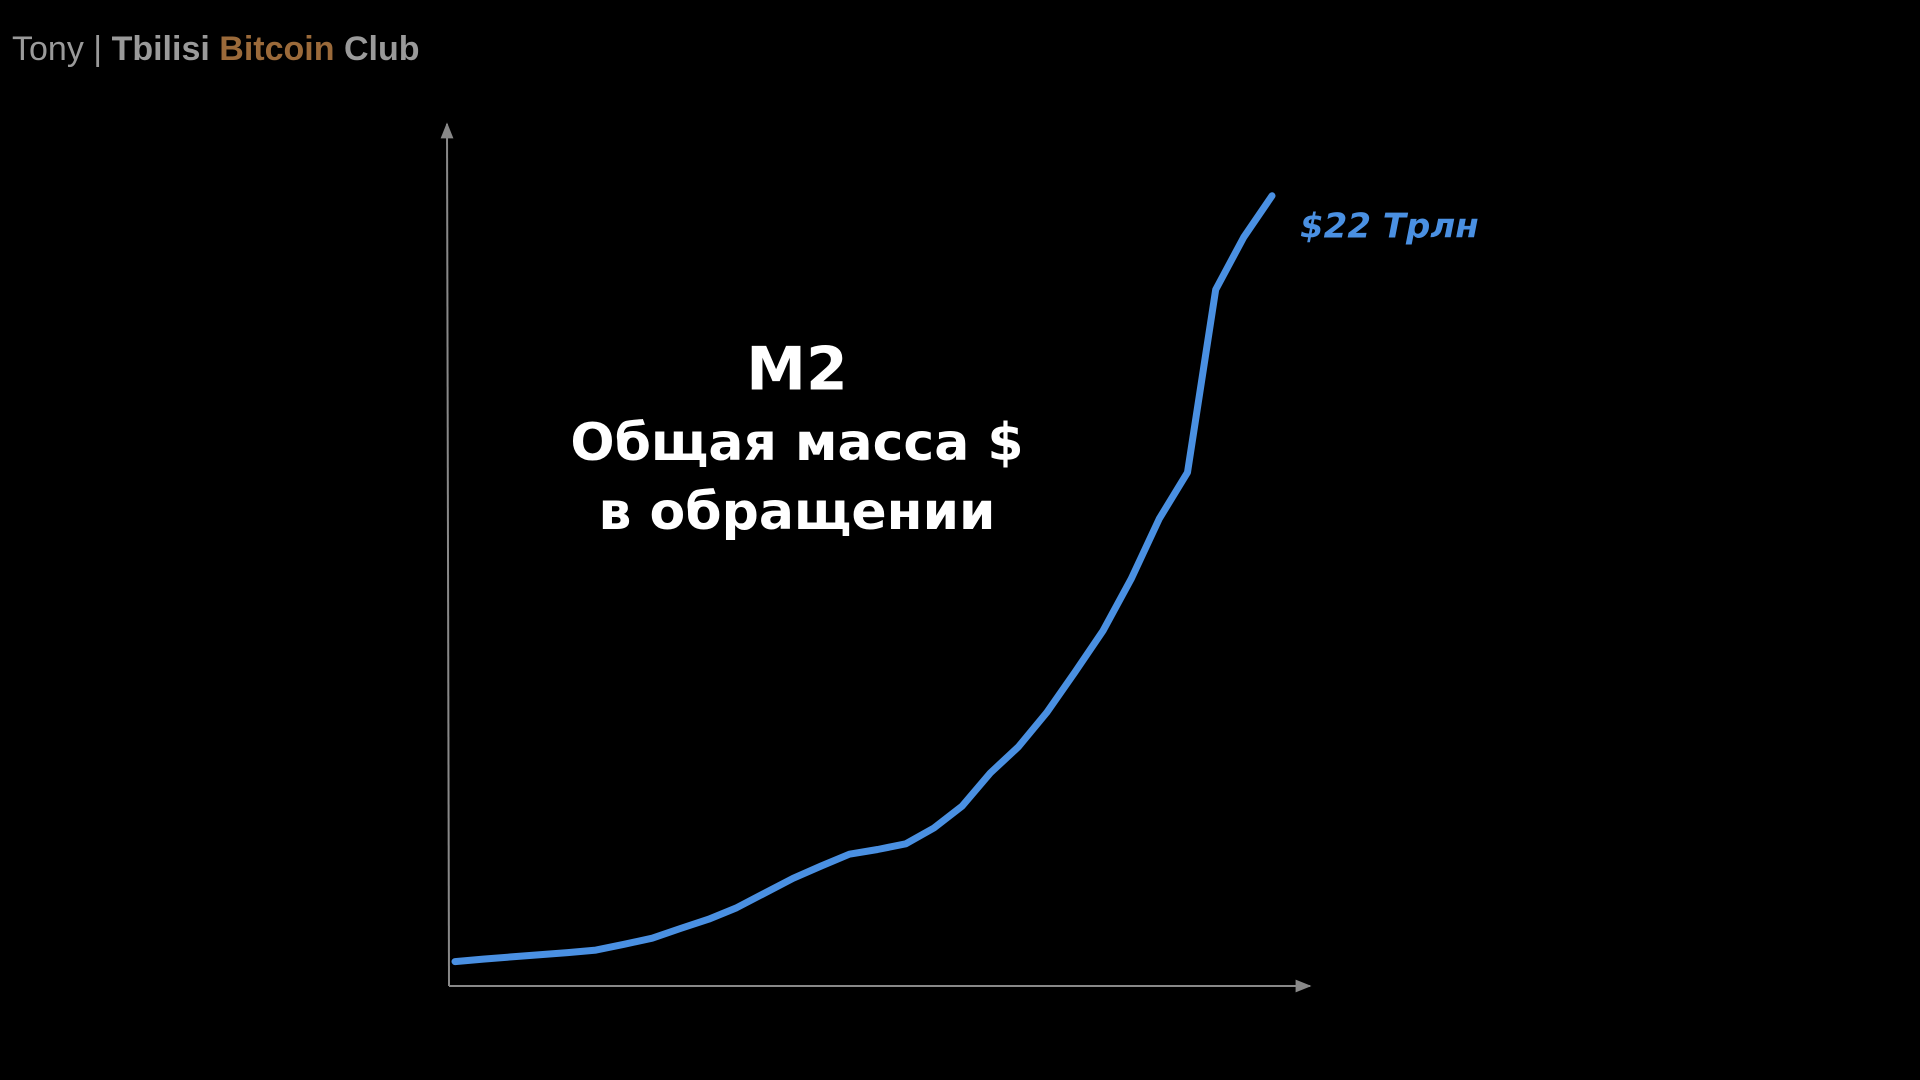 The width and height of the screenshot is (1920, 1080). What do you see at coordinates (161, 49) in the screenshot?
I see `city: Tbilisi` at bounding box center [161, 49].